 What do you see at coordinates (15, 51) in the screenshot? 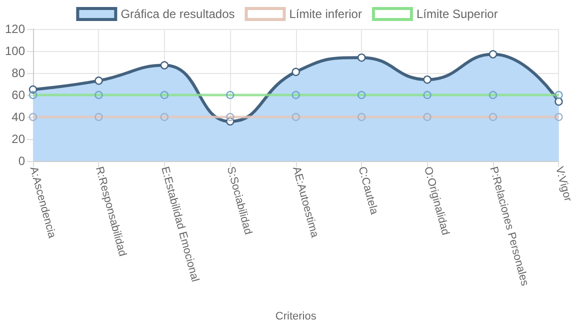
I see `y-tick-label: 100` at bounding box center [15, 51].